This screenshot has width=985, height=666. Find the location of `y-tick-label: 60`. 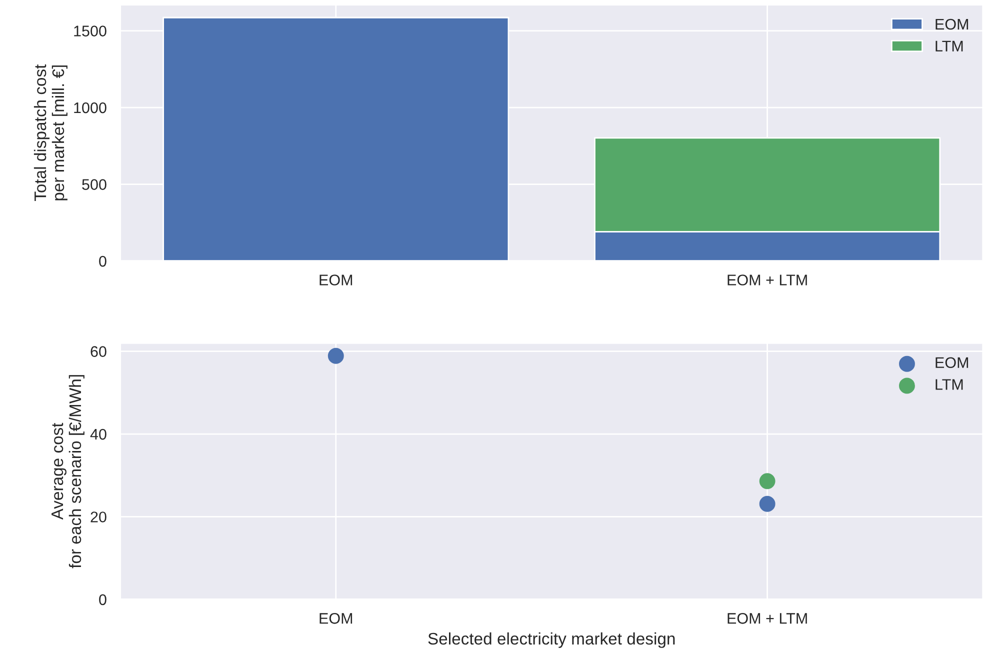

y-tick-label: 60 is located at coordinates (98, 352).